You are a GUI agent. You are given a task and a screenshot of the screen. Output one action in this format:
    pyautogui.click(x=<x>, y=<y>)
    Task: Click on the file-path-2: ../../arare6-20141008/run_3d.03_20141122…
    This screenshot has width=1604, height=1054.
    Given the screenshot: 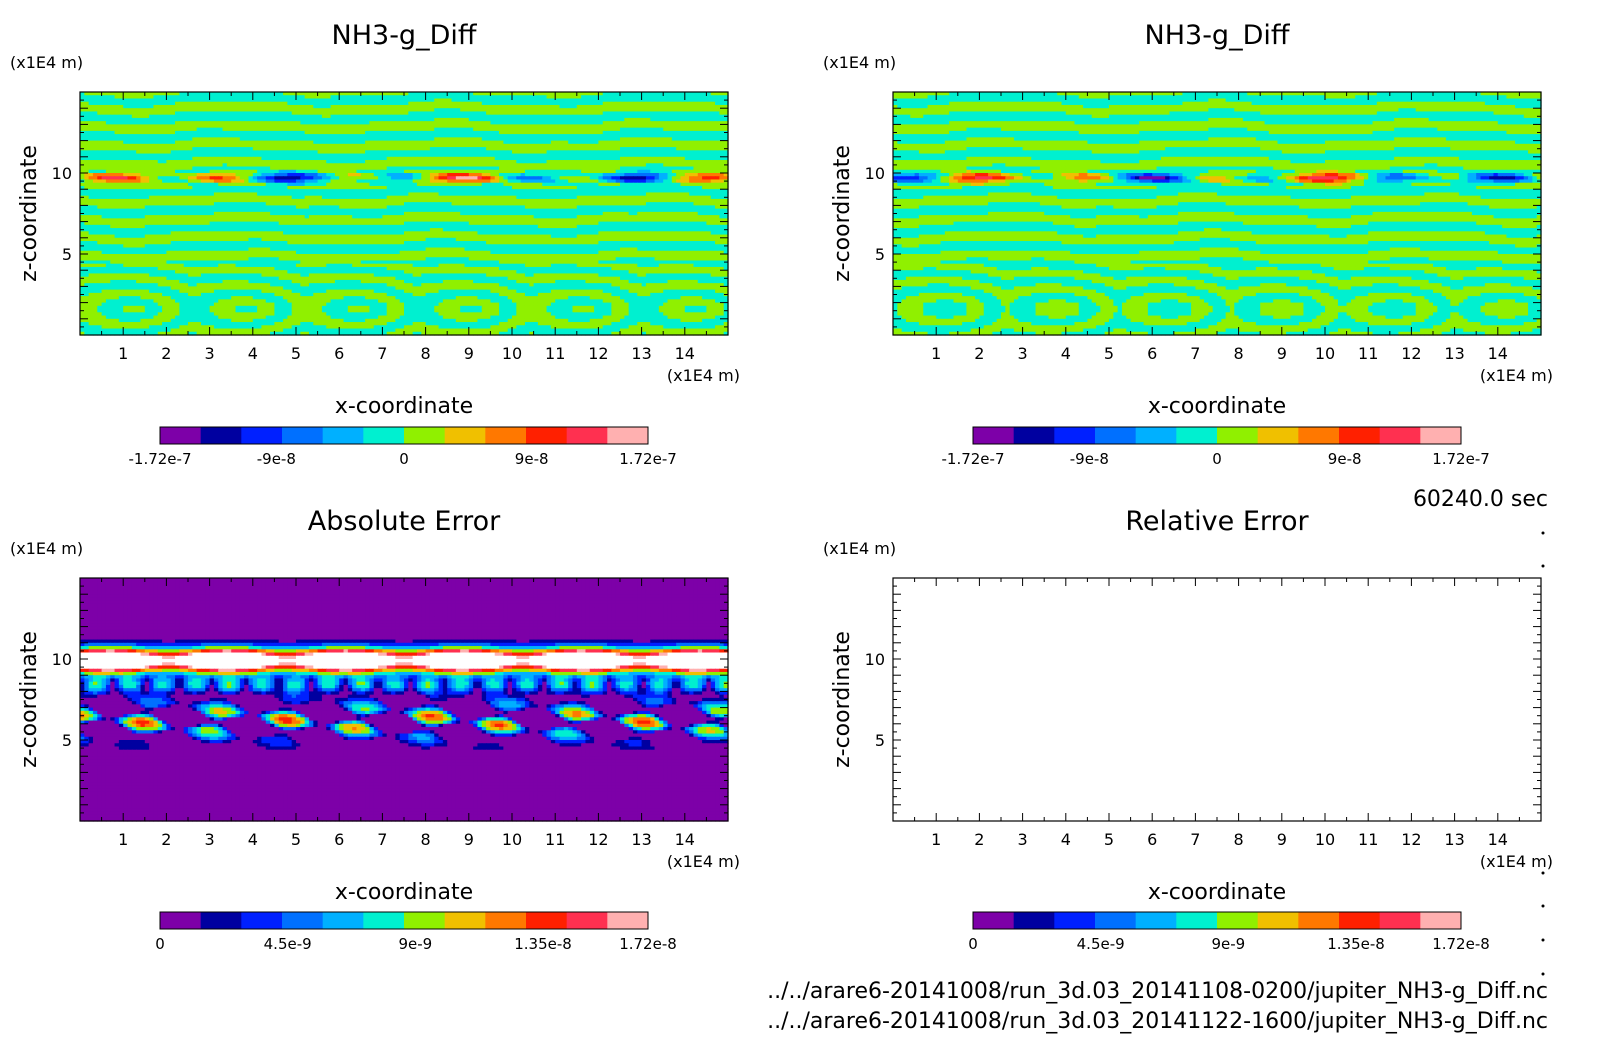 What is the action you would take?
    pyautogui.click(x=1157, y=1021)
    